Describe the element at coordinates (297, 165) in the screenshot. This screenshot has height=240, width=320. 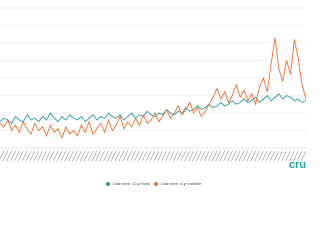
I see `logo: cru` at that location.